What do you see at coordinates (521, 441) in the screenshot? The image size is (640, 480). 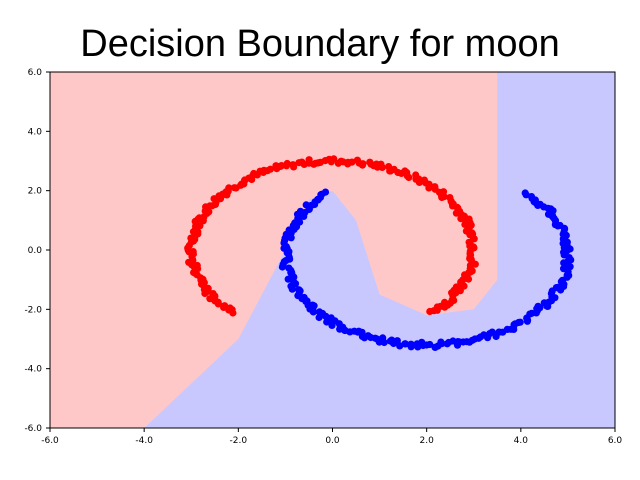 I see `x-tick-label: 4.0` at bounding box center [521, 441].